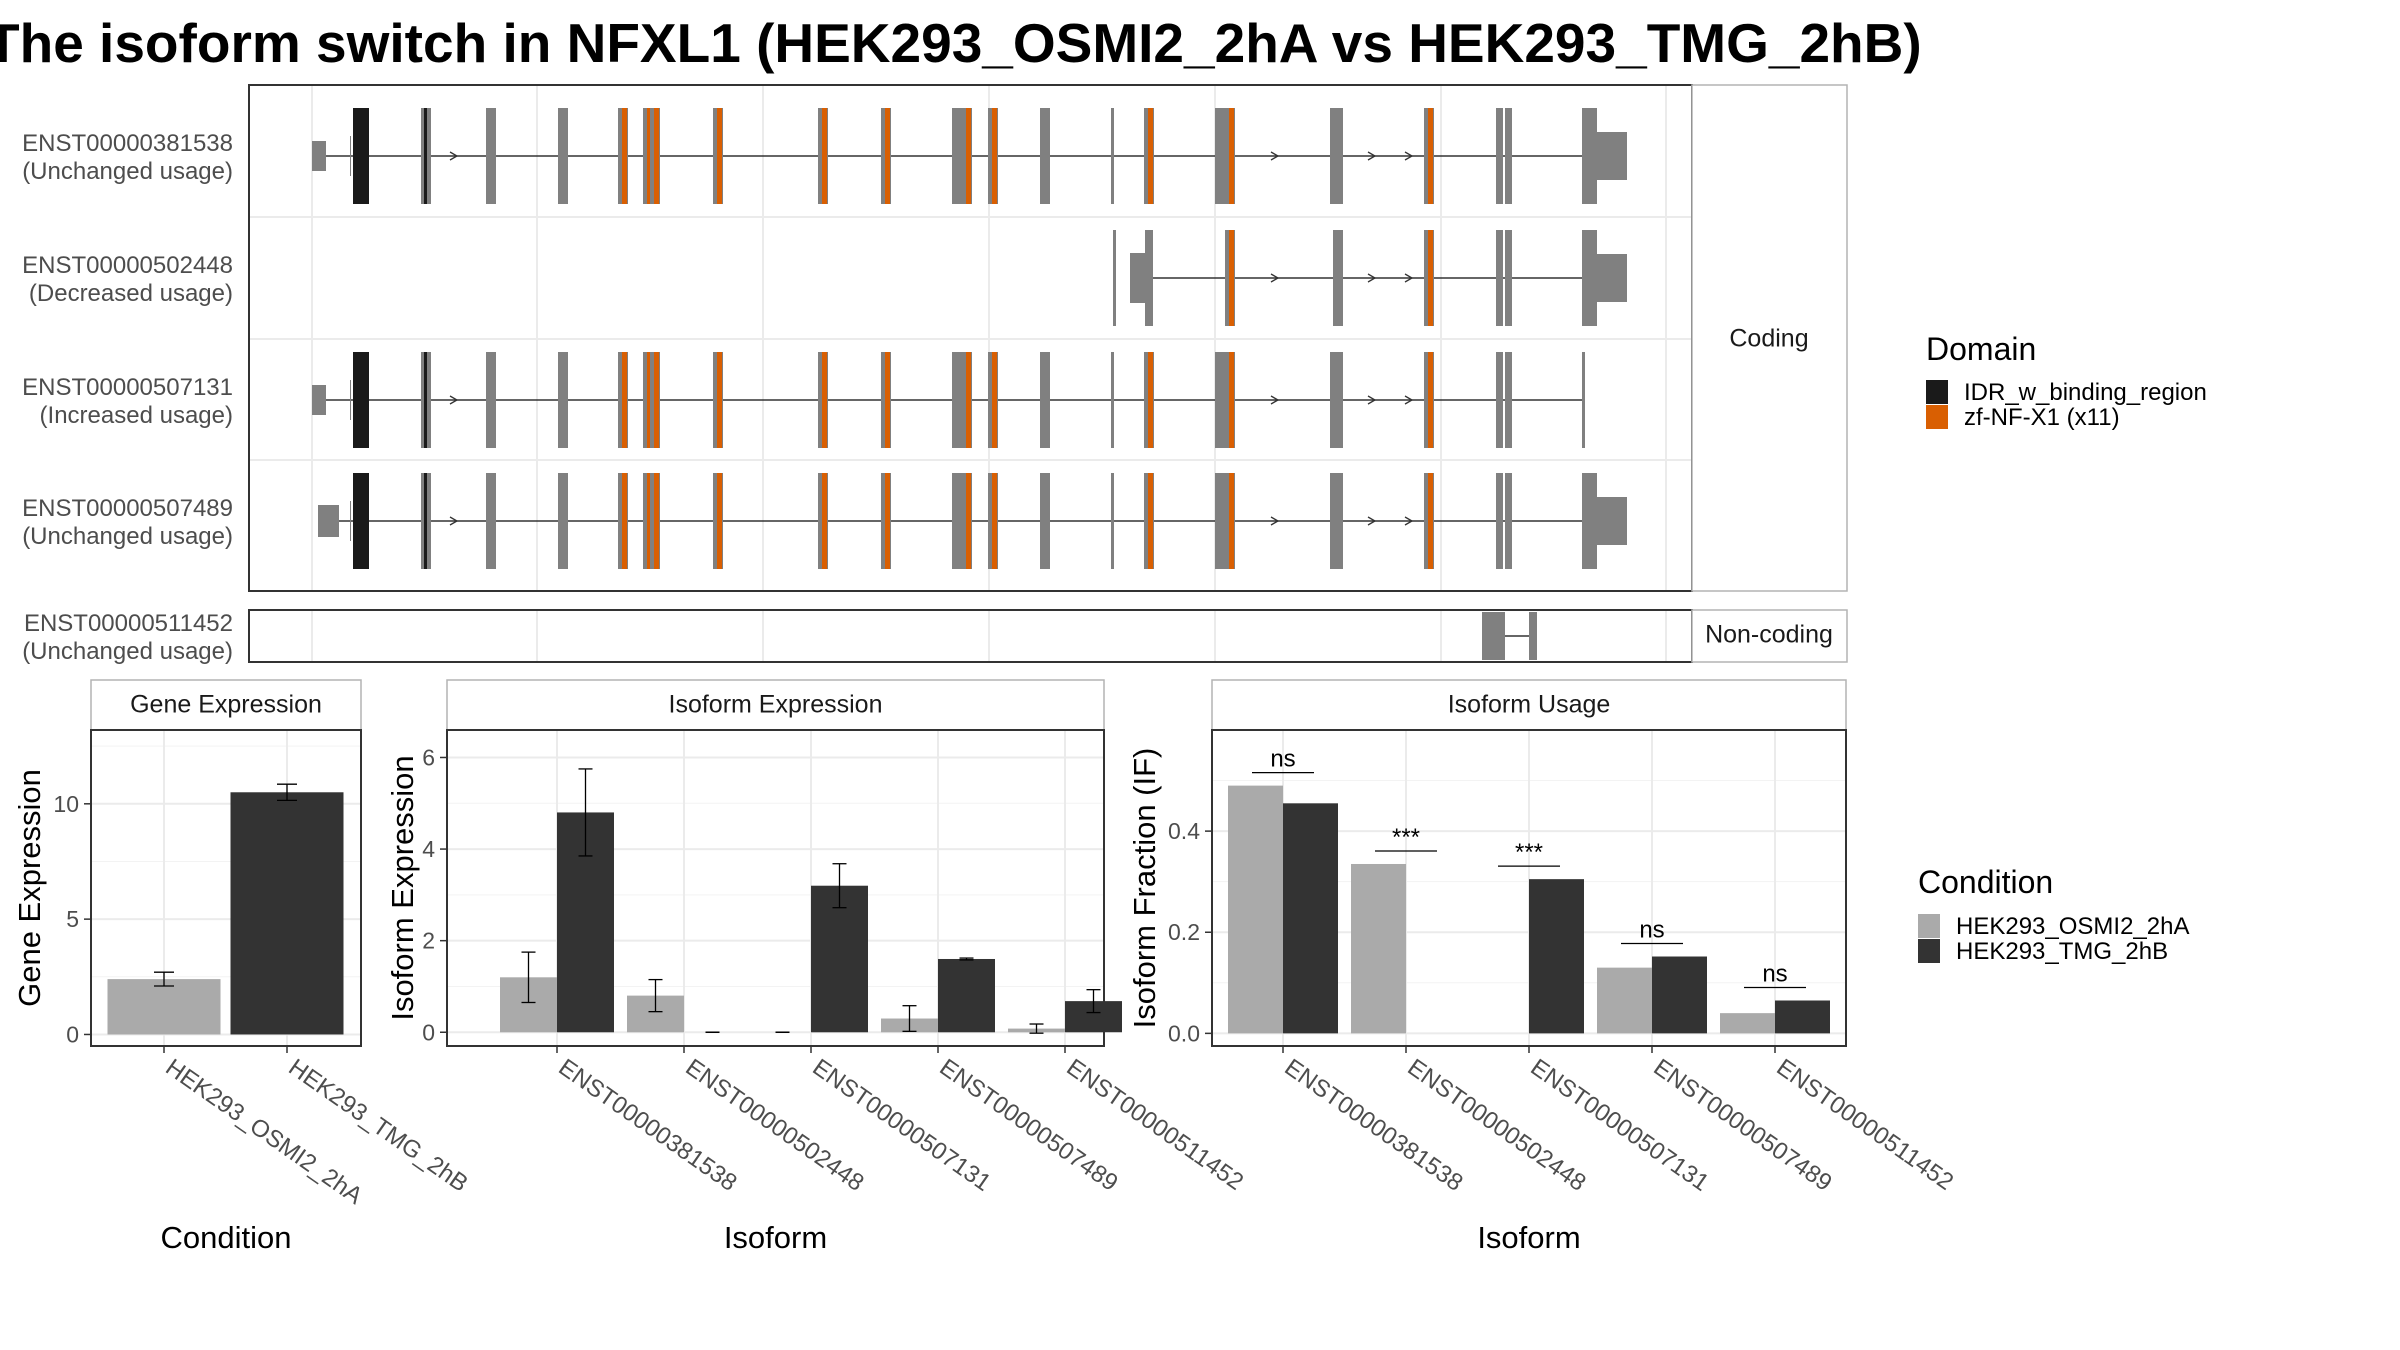 The width and height of the screenshot is (2400, 1350). I want to click on isoform-usage-label: (Increased usage), so click(136, 415).